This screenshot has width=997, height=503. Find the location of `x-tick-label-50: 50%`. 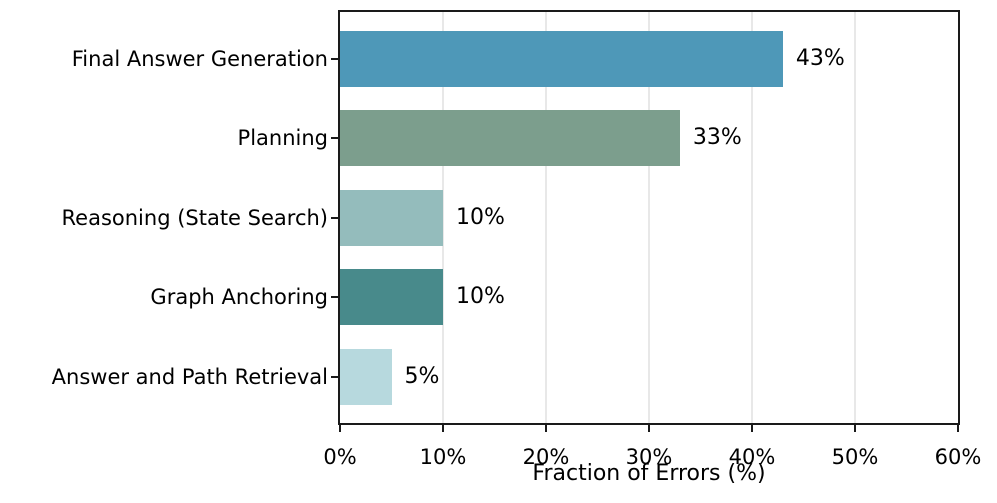

x-tick-label-50: 50% is located at coordinates (855, 457).